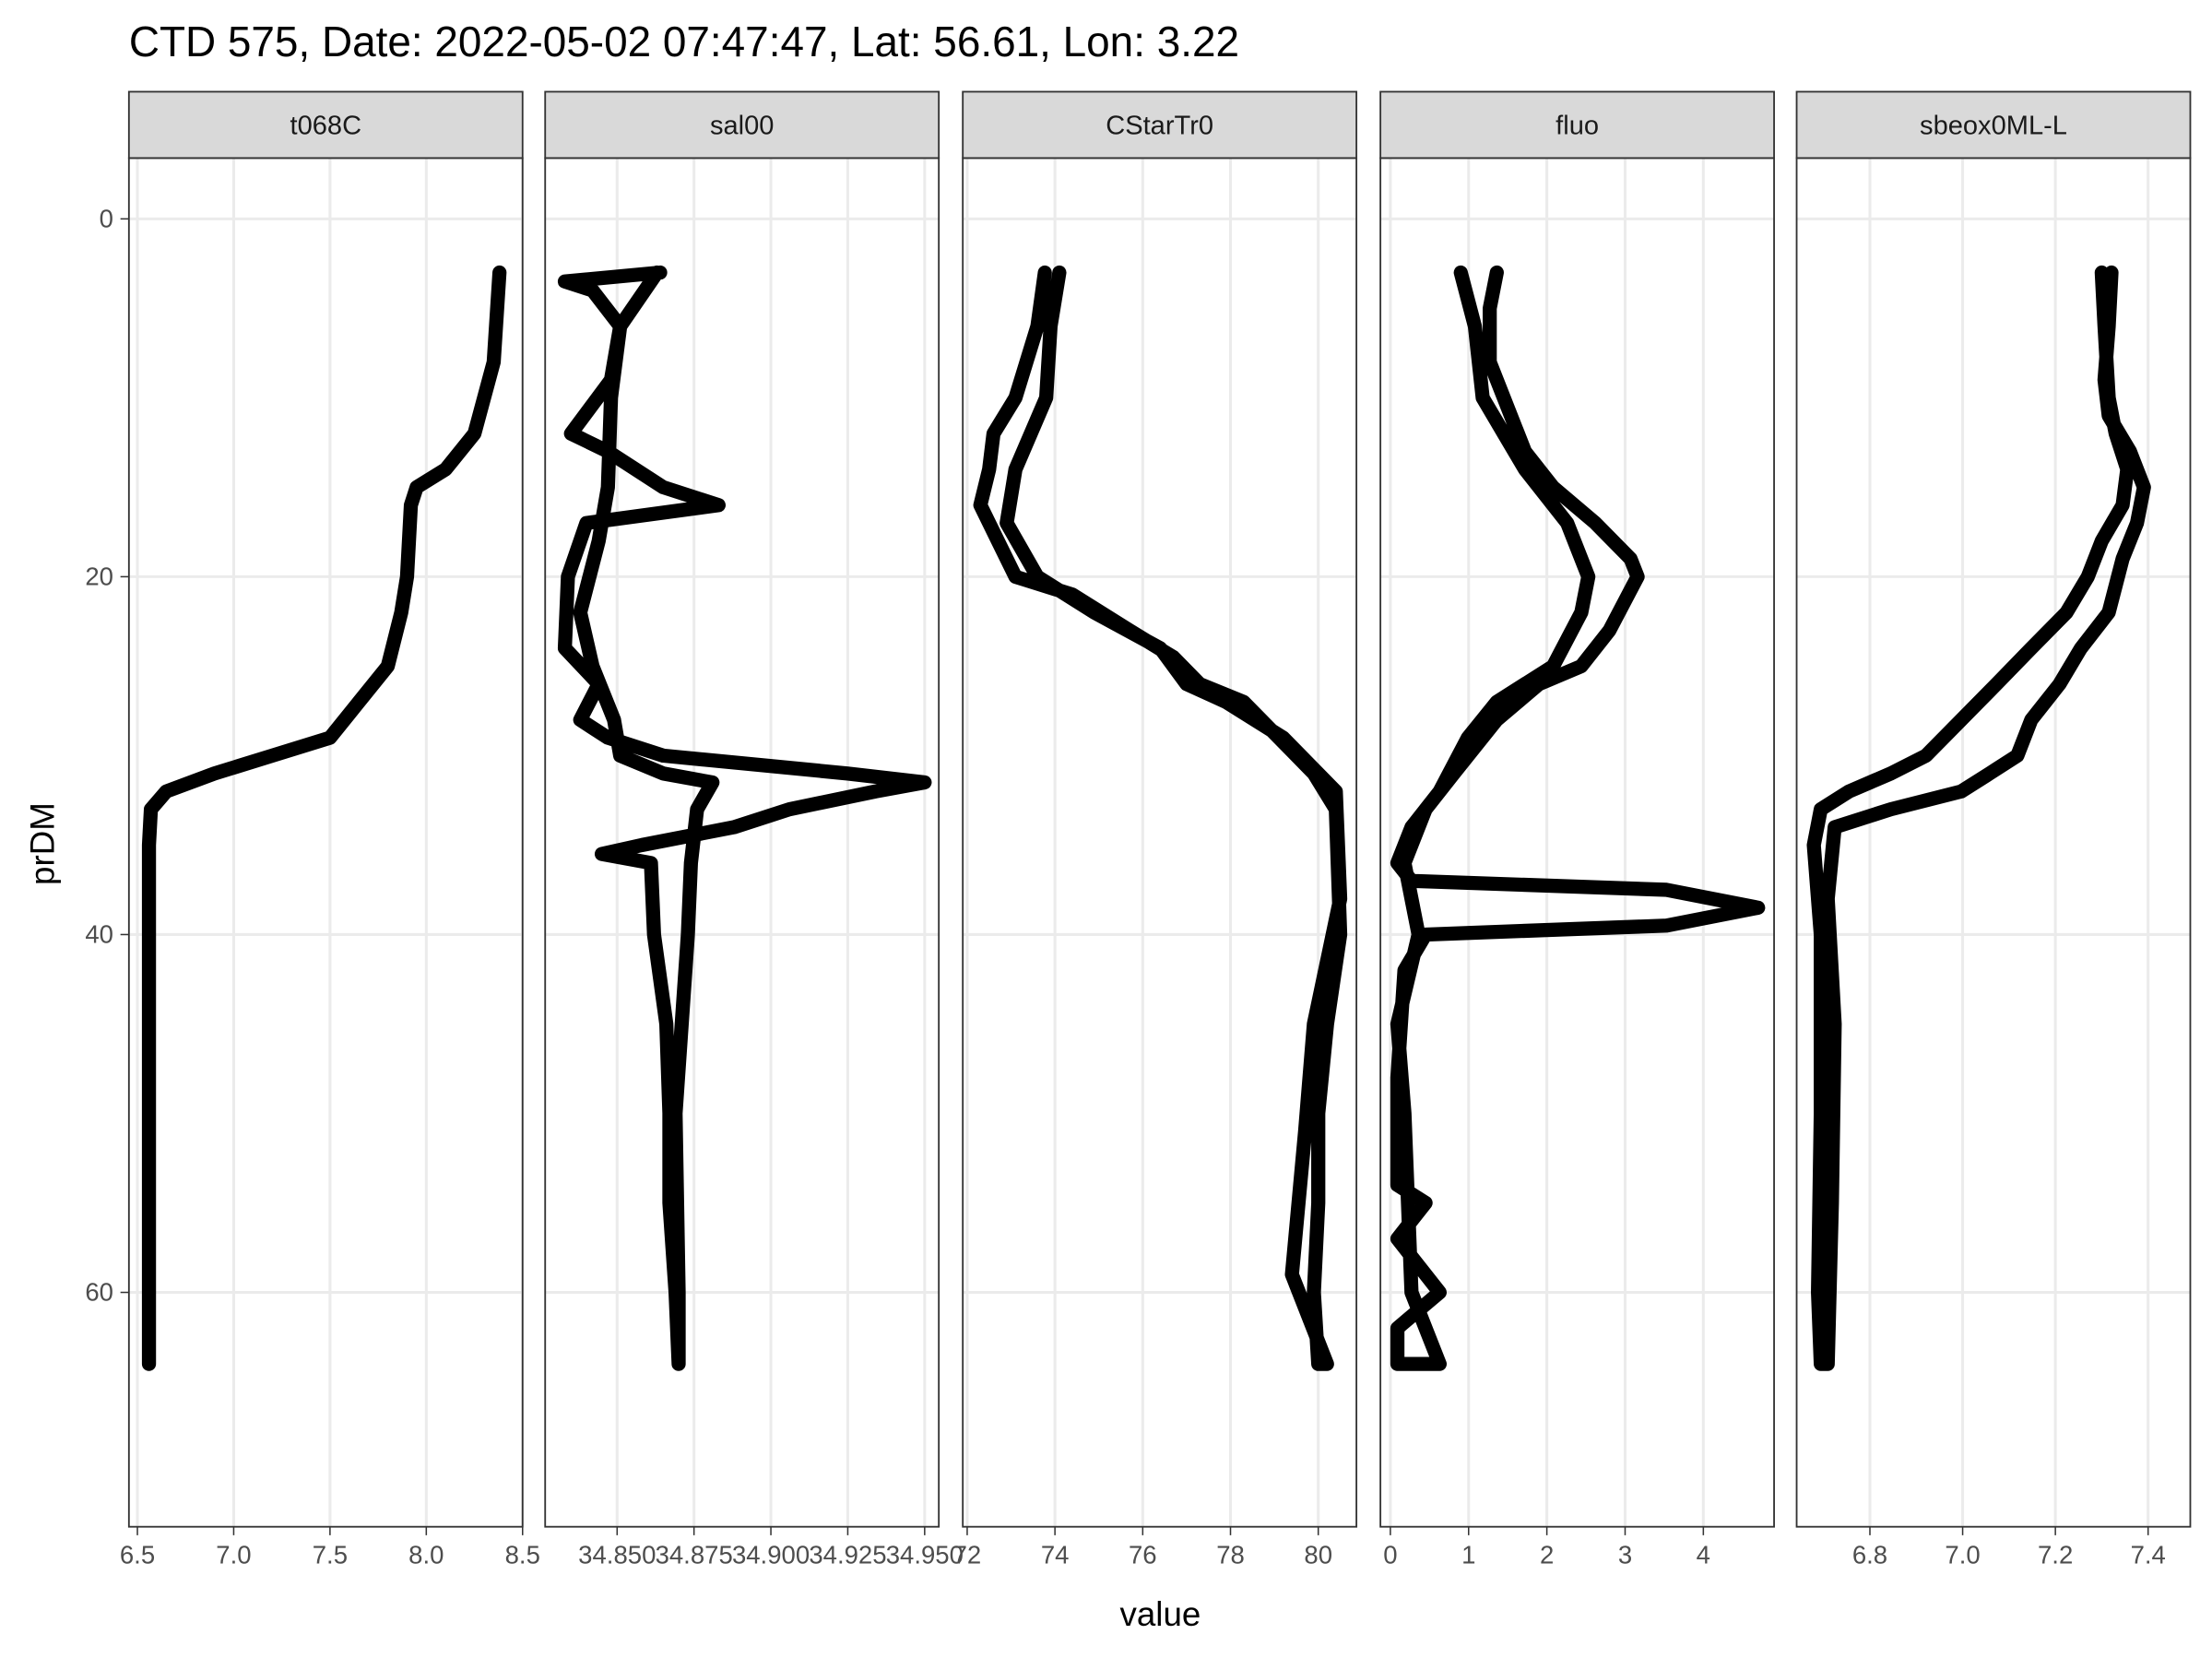 The width and height of the screenshot is (2212, 1658). What do you see at coordinates (1547, 1554) in the screenshot?
I see `x-tick-label: 2` at bounding box center [1547, 1554].